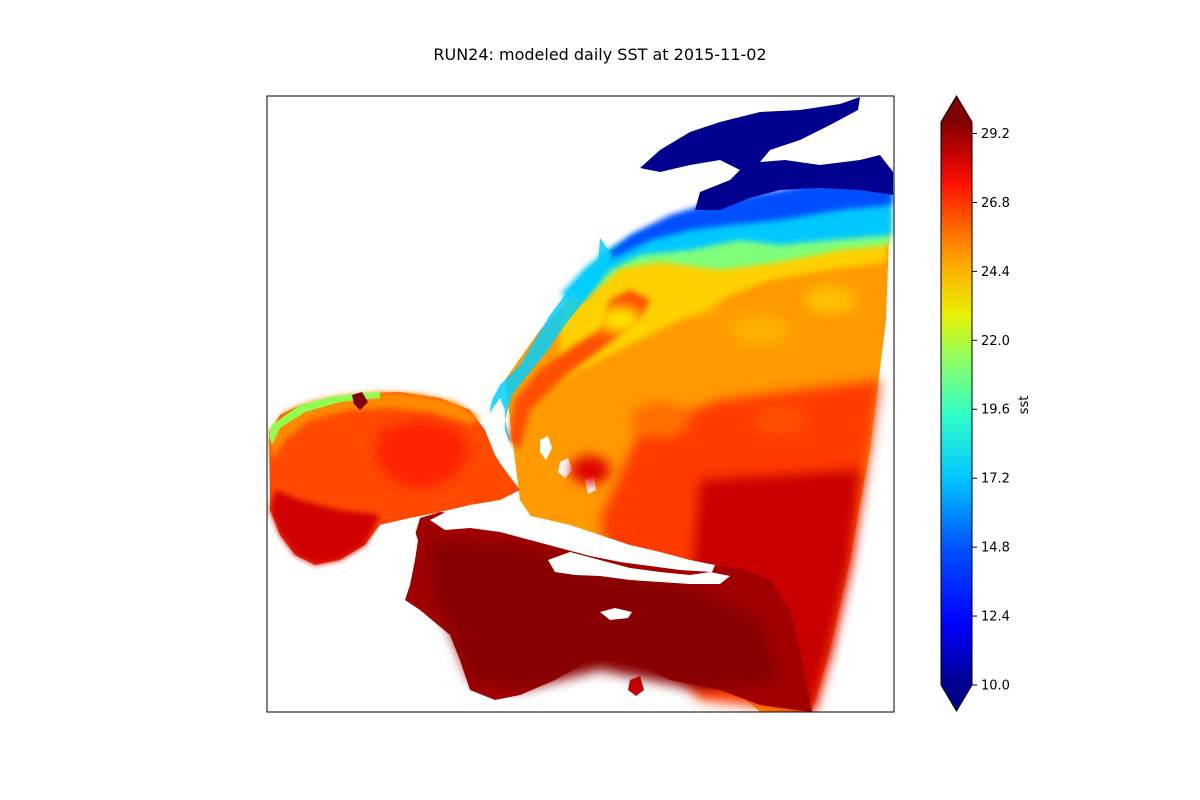 The width and height of the screenshot is (1200, 800). Describe the element at coordinates (995, 272) in the screenshot. I see `colorbar-tick-label: 24.4` at that location.